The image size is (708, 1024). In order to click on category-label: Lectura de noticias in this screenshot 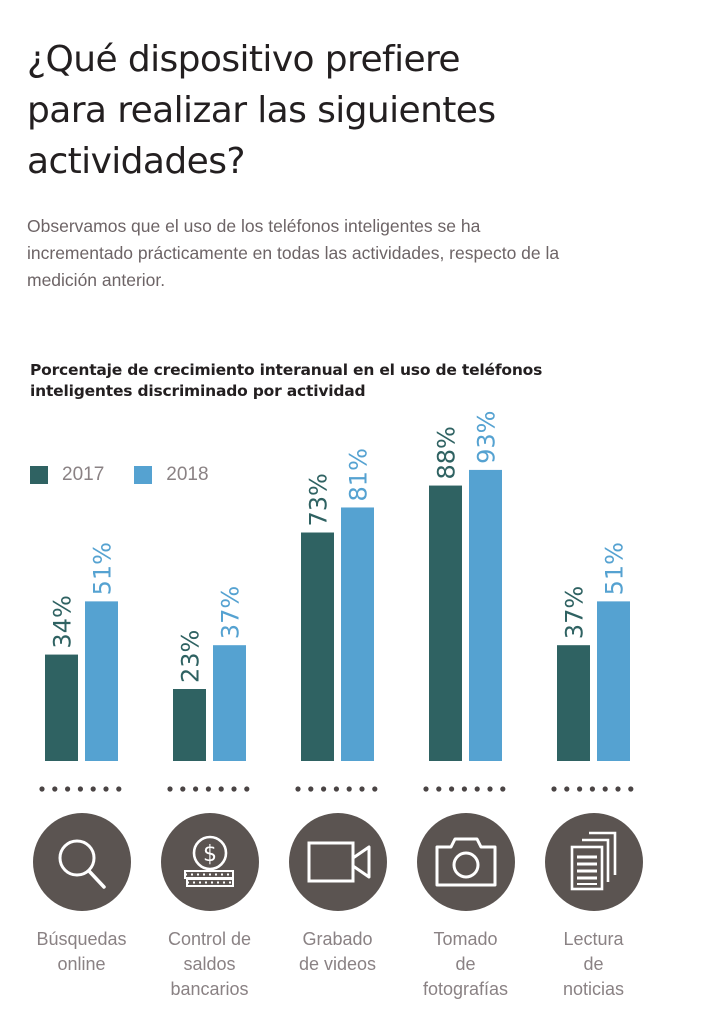, I will do `click(594, 964)`.